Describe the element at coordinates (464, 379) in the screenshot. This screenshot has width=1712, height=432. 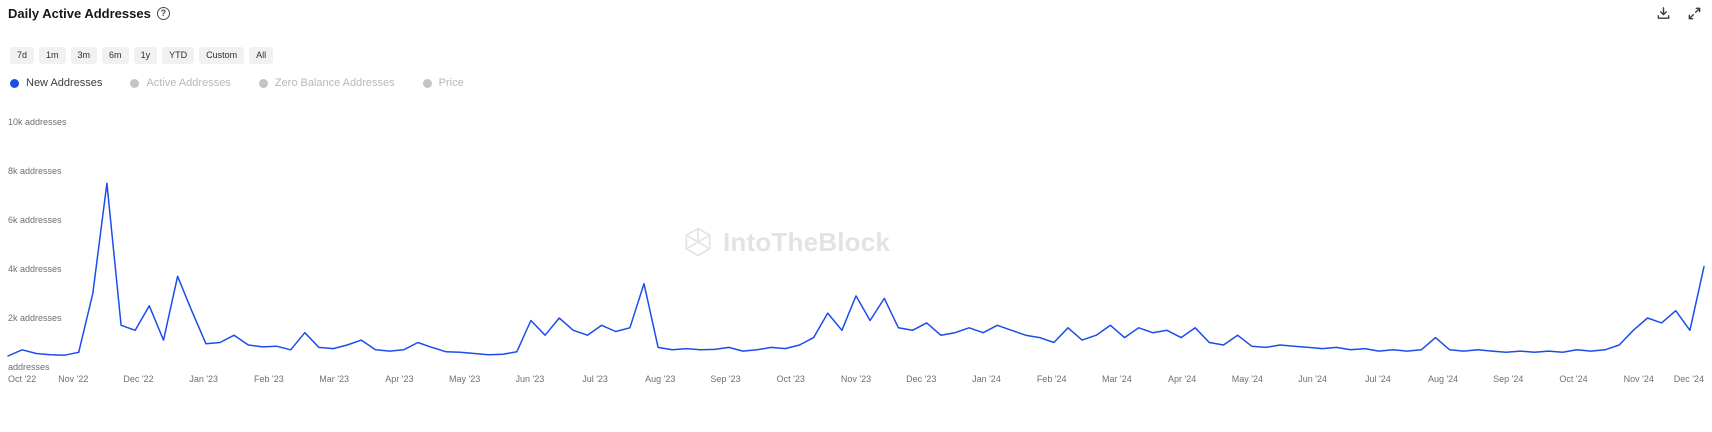
I see `x-axis-label: May '23` at that location.